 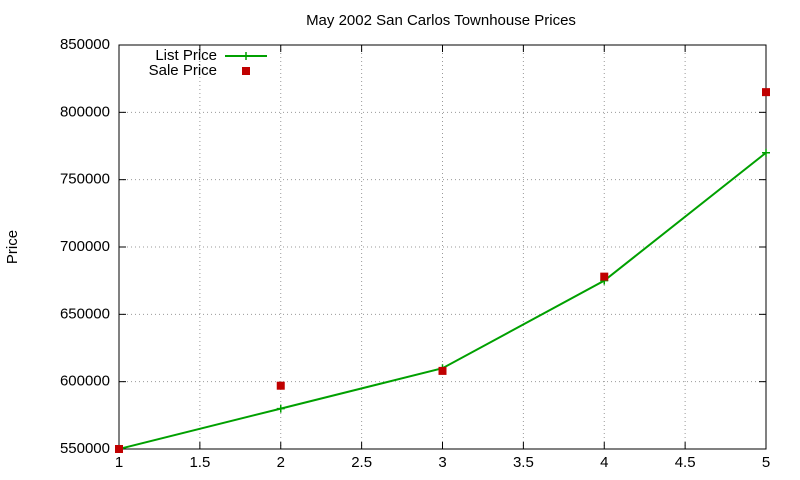 What do you see at coordinates (523, 462) in the screenshot?
I see `x-tick-label: 3.5` at bounding box center [523, 462].